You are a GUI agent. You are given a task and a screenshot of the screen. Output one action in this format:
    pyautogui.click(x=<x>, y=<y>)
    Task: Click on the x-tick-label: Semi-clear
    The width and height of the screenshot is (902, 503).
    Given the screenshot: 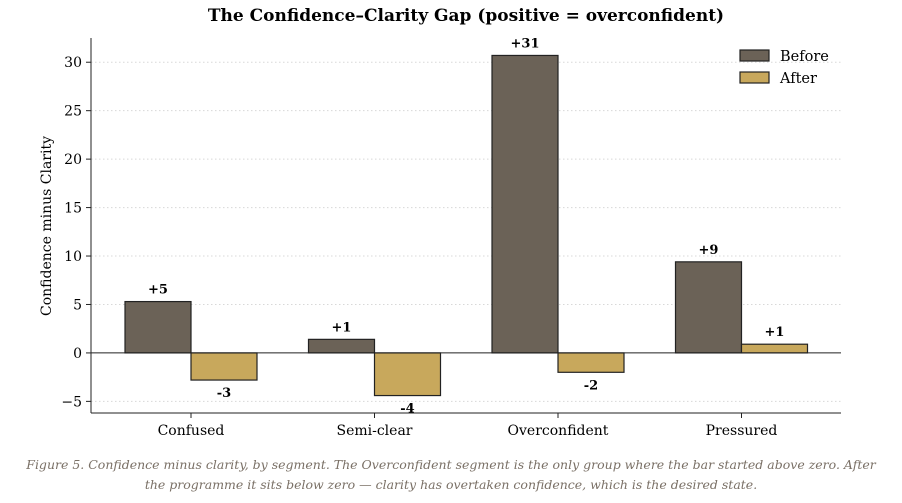 What is the action you would take?
    pyautogui.click(x=374, y=431)
    